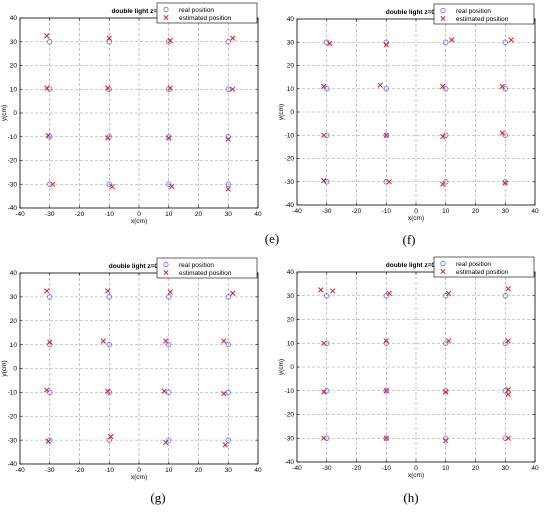 Image resolution: width=550 pixels, height=514 pixels. I want to click on x-tick-label: 40, so click(258, 214).